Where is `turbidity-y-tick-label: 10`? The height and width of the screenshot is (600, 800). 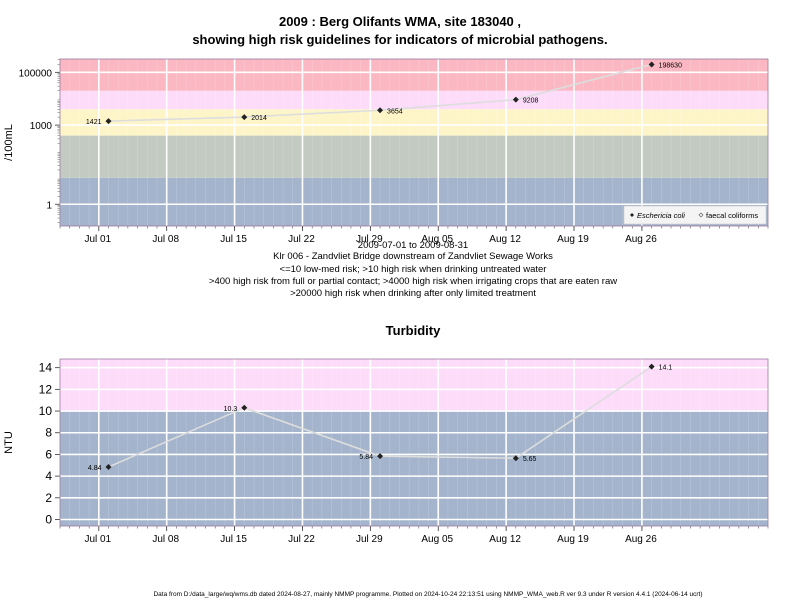
turbidity-y-tick-label: 10 is located at coordinates (46, 411).